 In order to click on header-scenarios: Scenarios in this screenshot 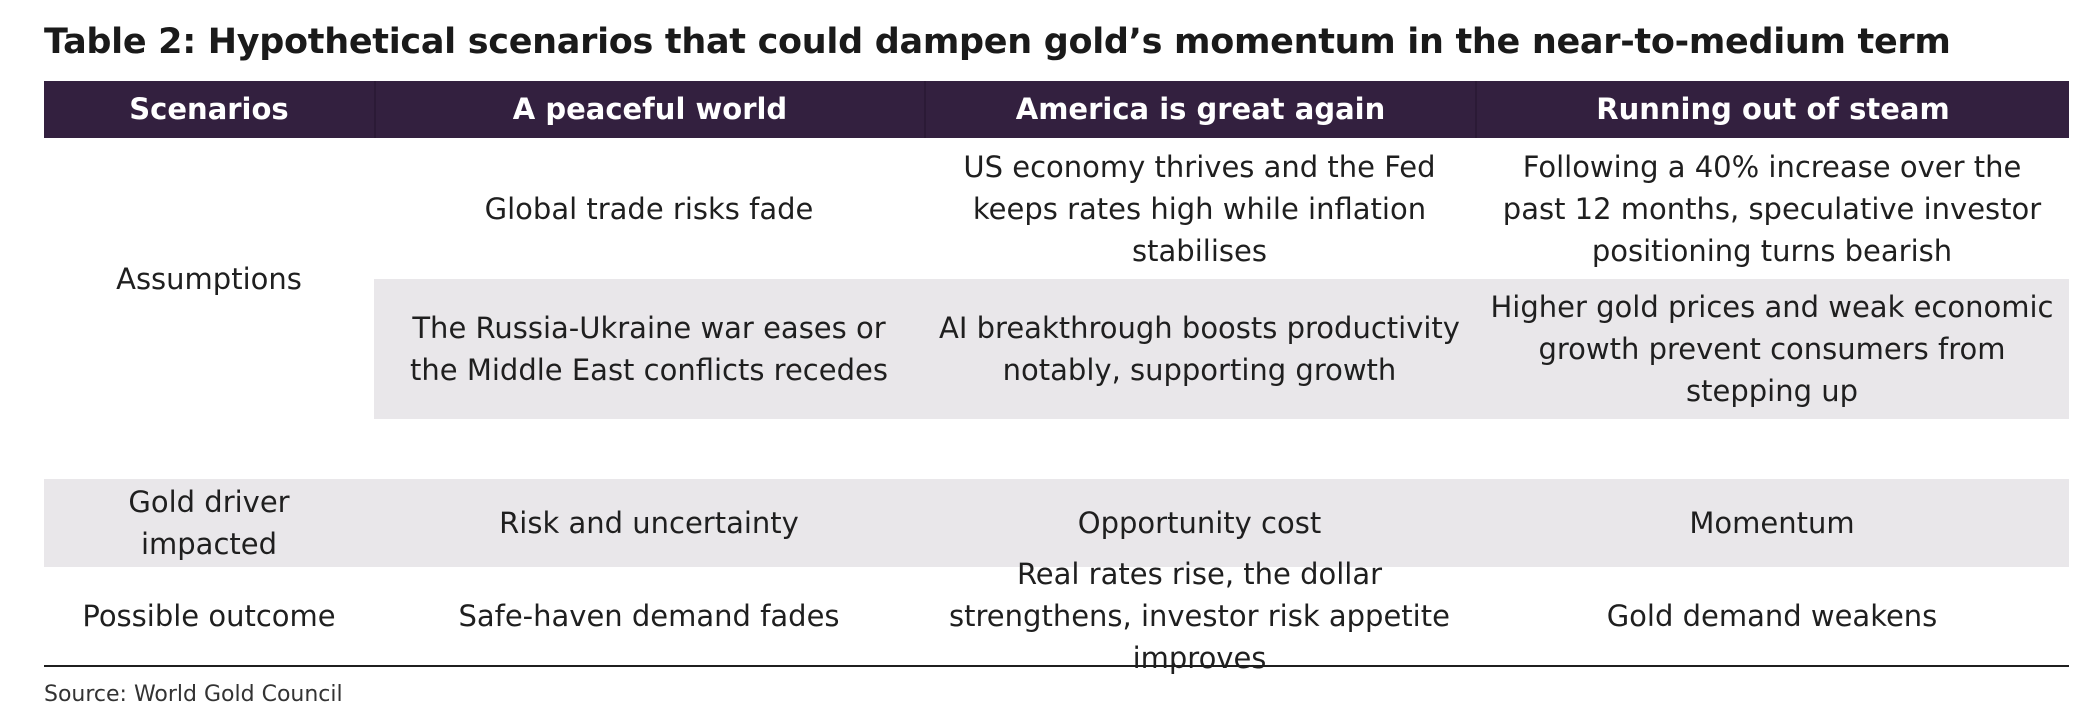, I will do `click(209, 109)`.